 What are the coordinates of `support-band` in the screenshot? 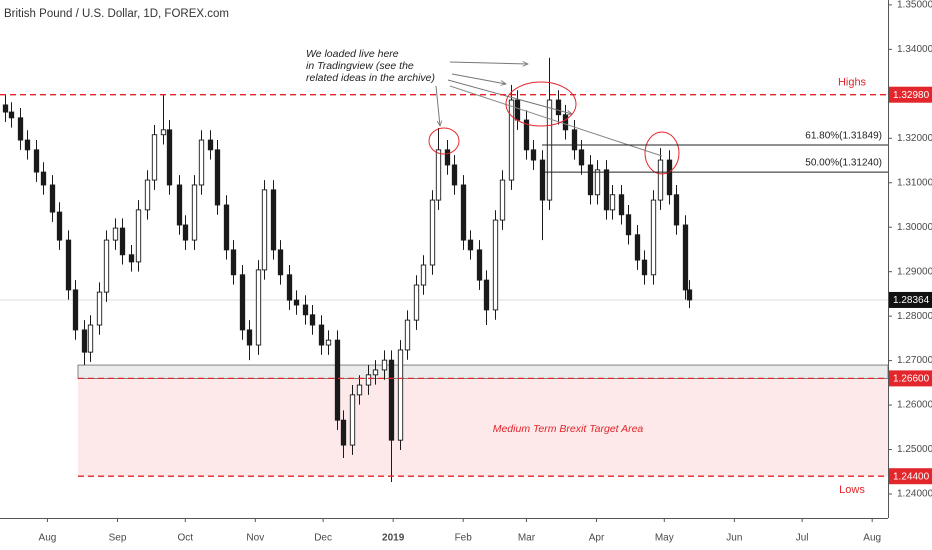 It's located at (483, 371).